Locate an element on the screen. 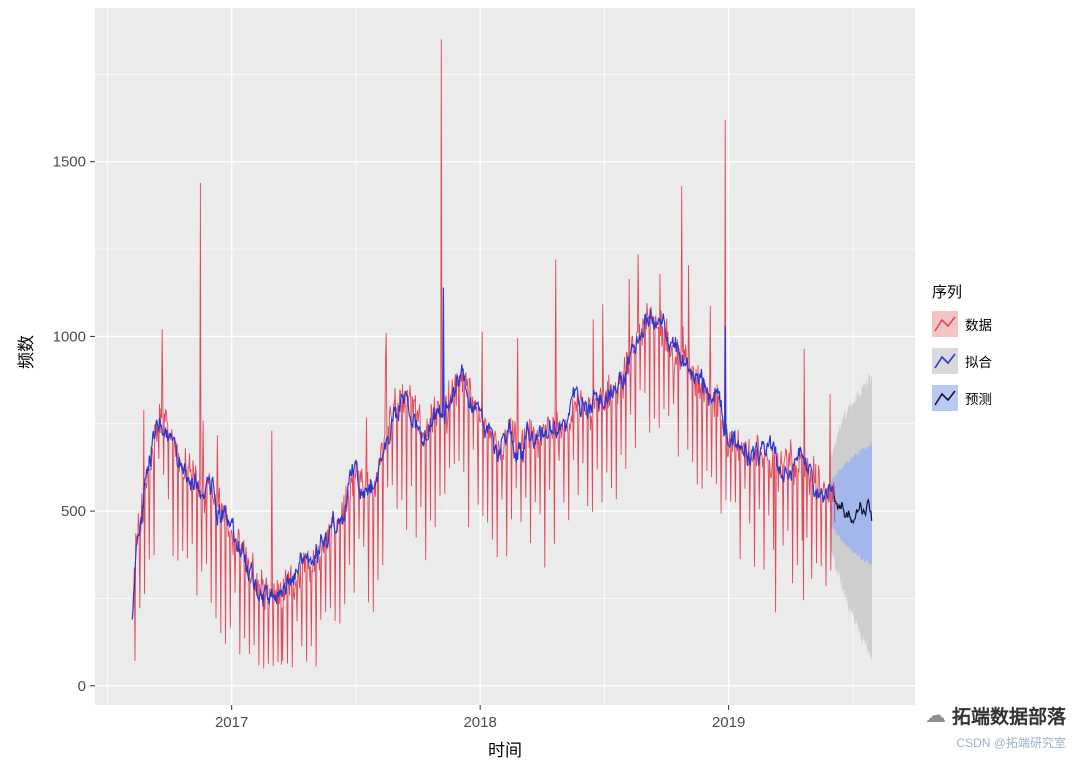 This screenshot has width=1080, height=771. watermark-brand-text: 拓端数据部落 is located at coordinates (1008, 717).